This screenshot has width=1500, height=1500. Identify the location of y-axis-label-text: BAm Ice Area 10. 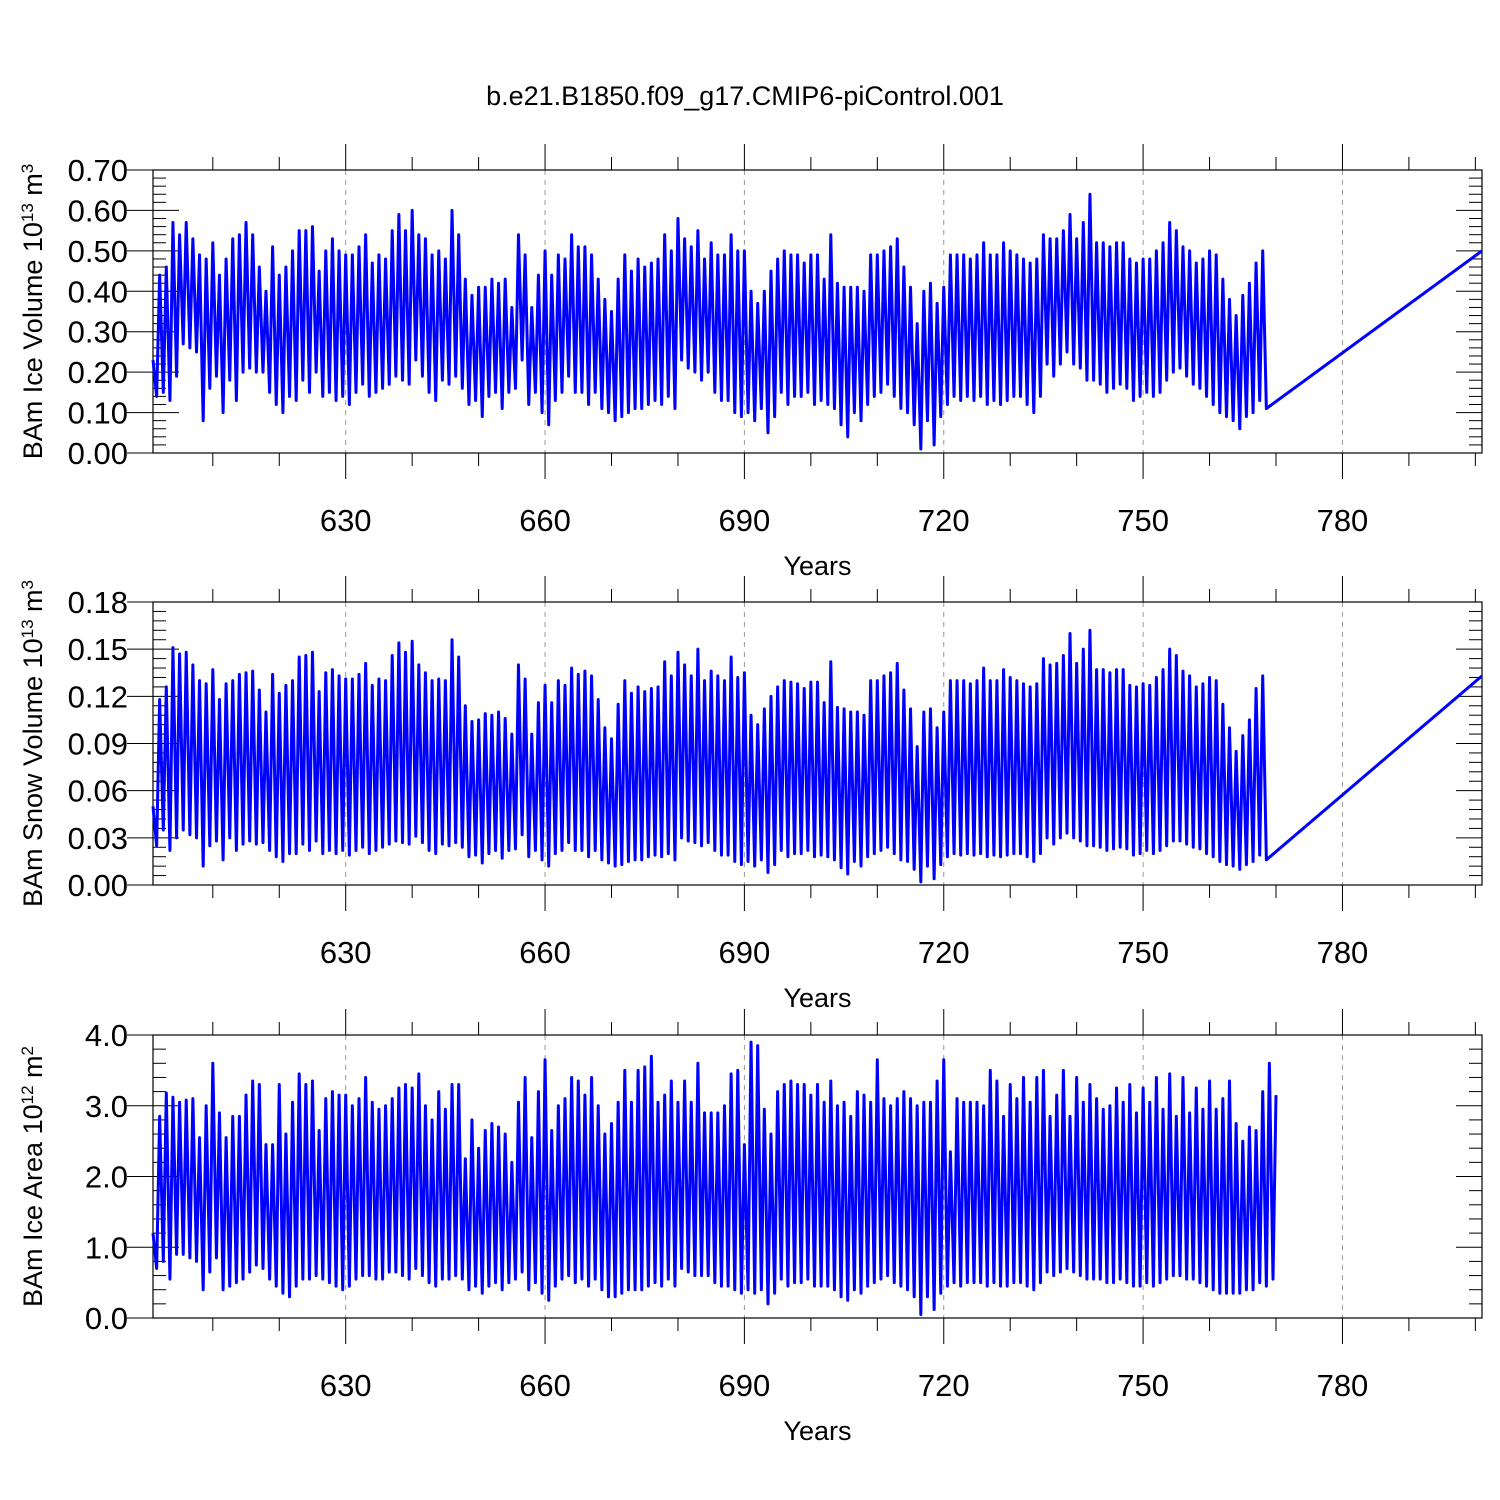
(33, 1205).